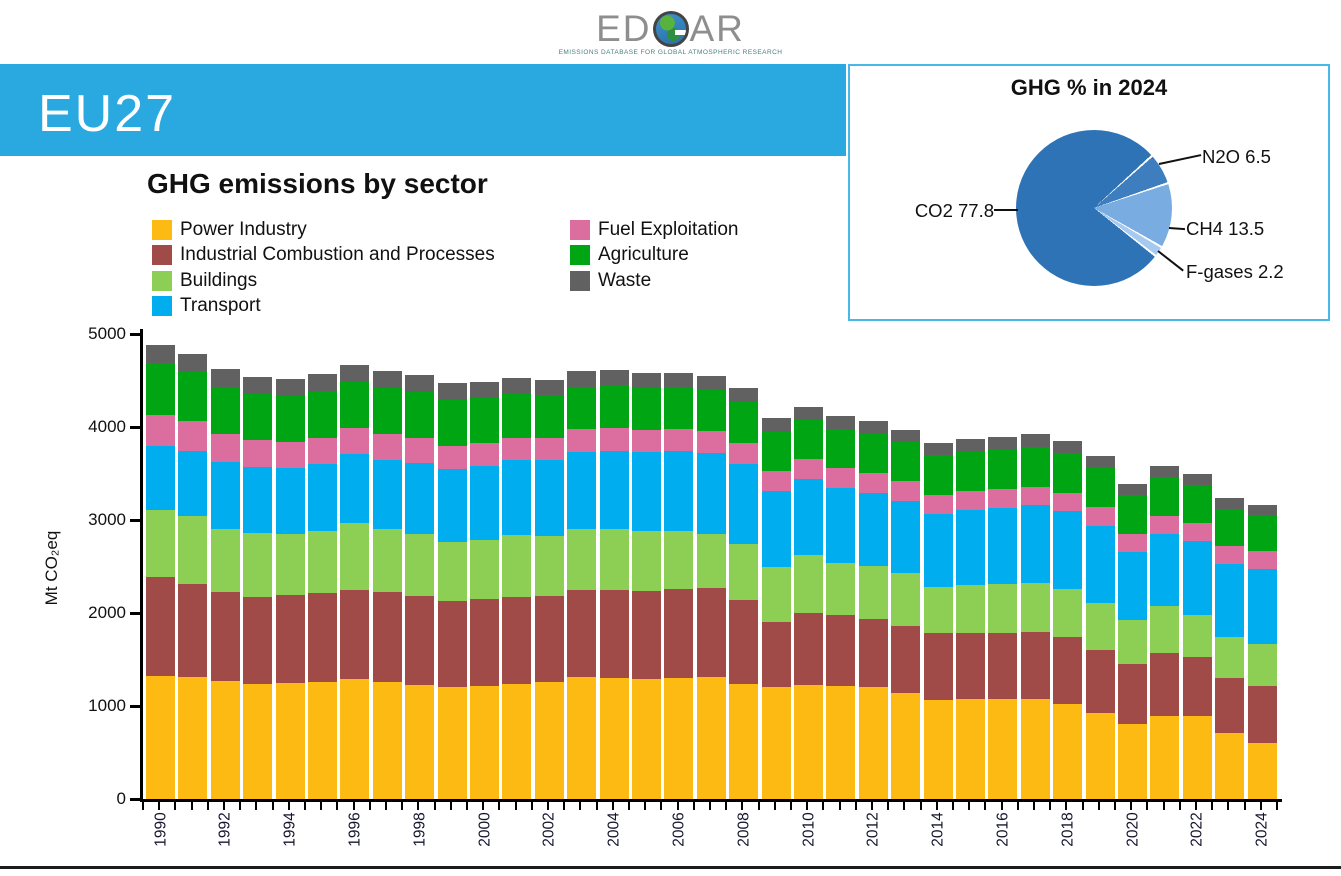 Image resolution: width=1341 pixels, height=876 pixels. Describe the element at coordinates (954, 210) in the screenshot. I see `pie-label-co2: CO2 77.8` at that location.